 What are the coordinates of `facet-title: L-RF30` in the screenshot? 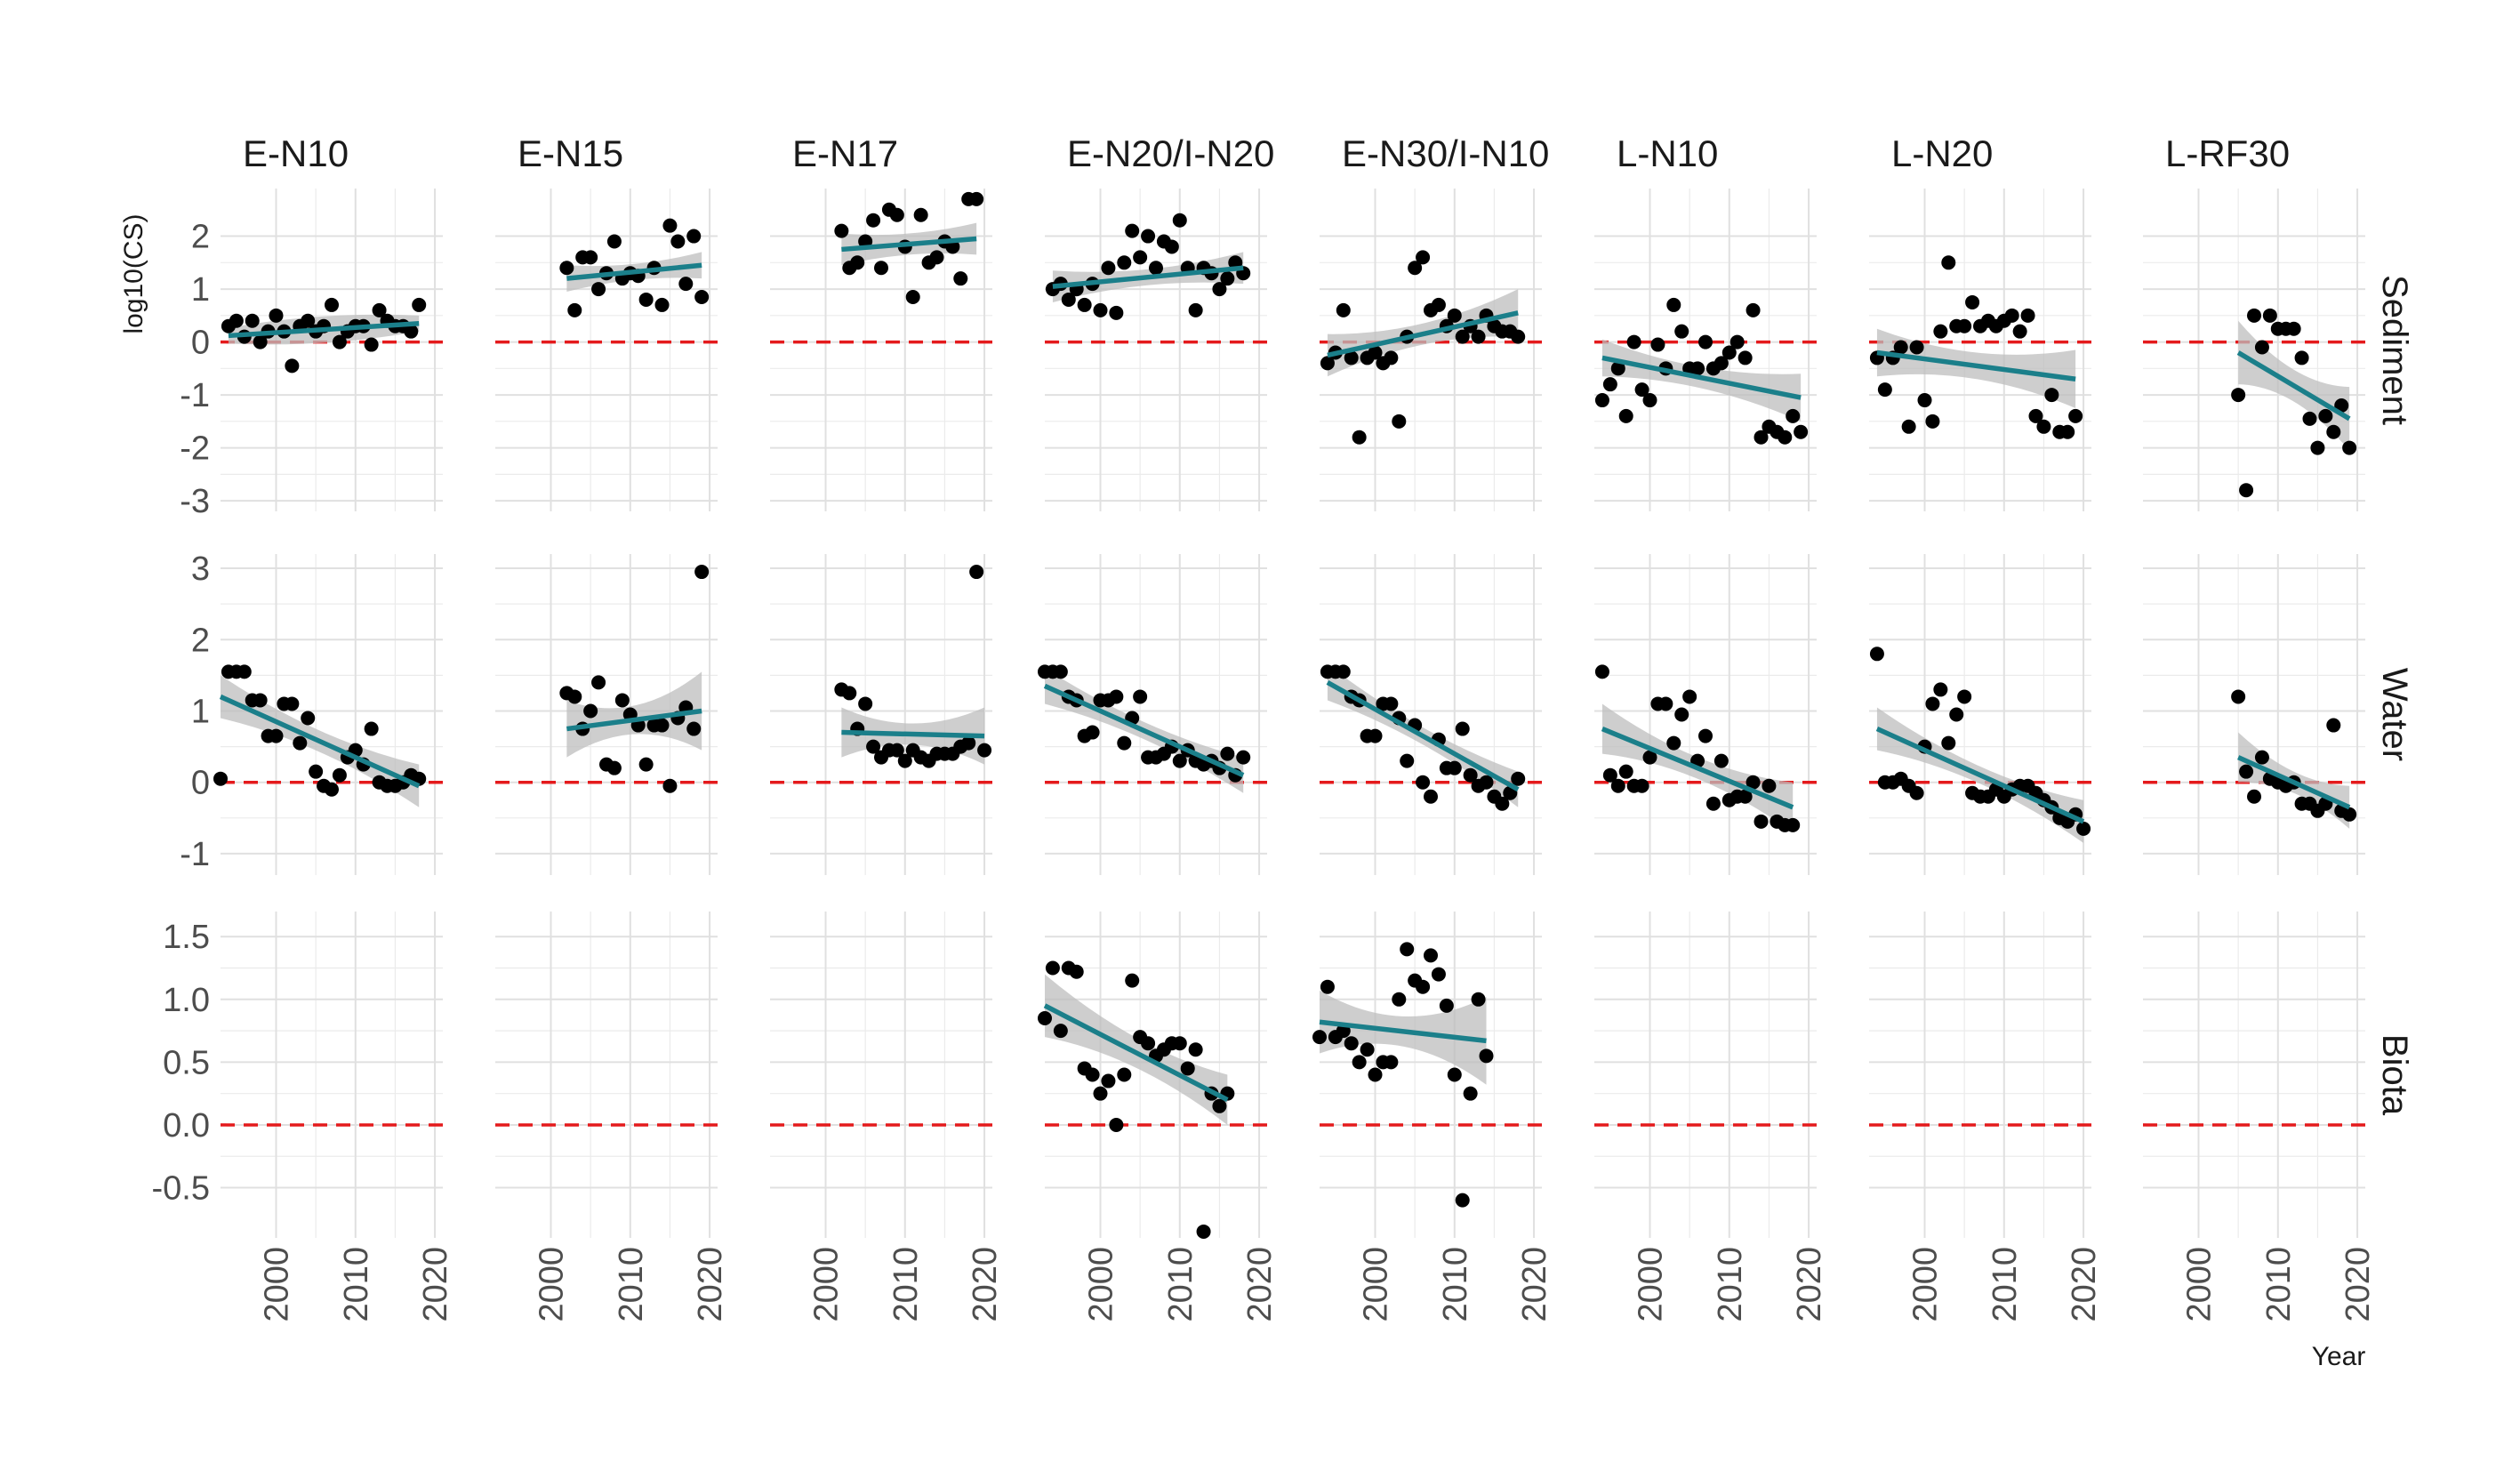 It's located at (2228, 153).